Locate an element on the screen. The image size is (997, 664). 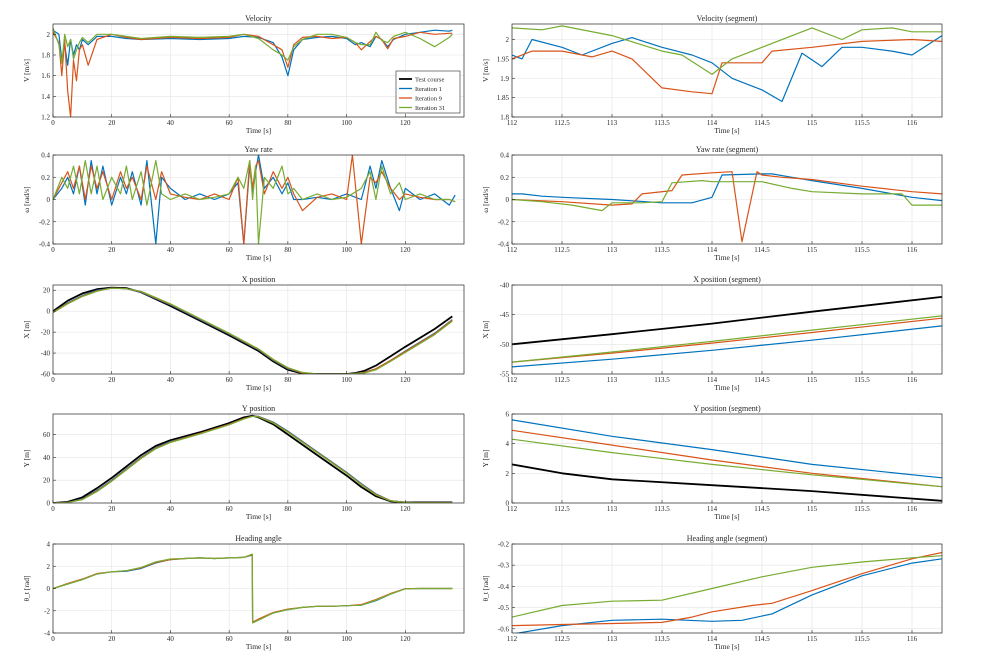
y-tick-label: -0.6 is located at coordinates (504, 629).